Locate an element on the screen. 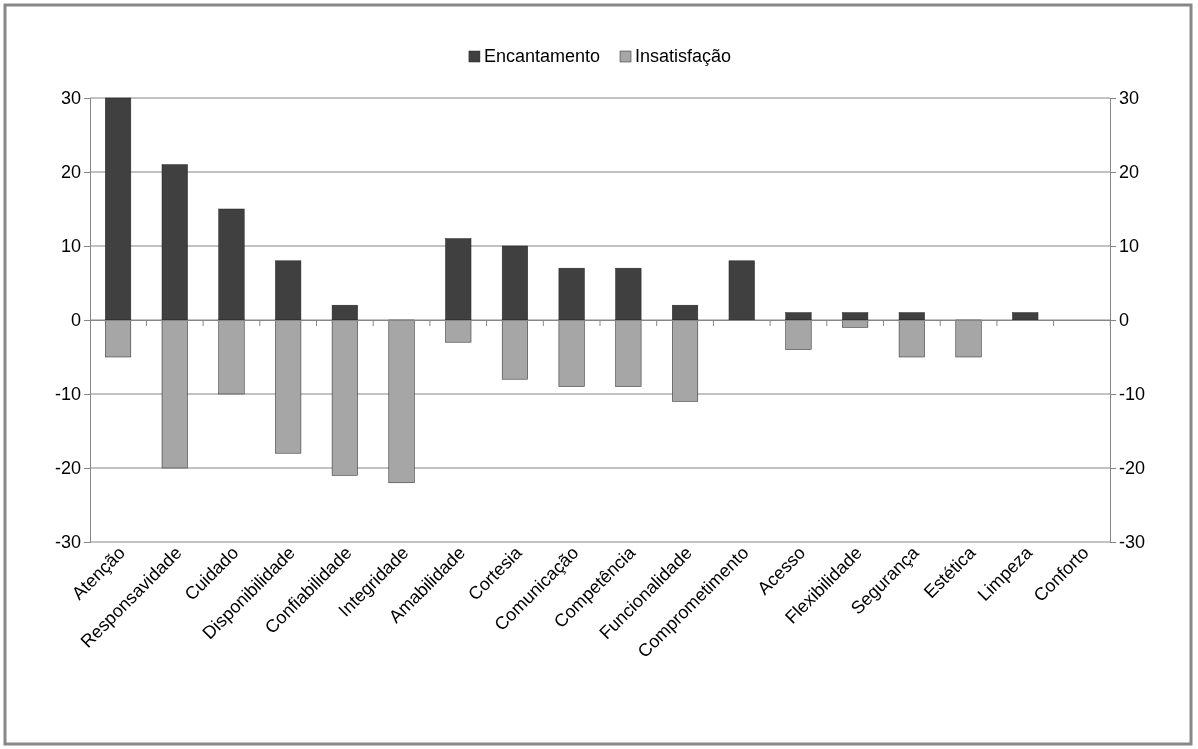  legend-label: Insatisfação is located at coordinates (683, 56).